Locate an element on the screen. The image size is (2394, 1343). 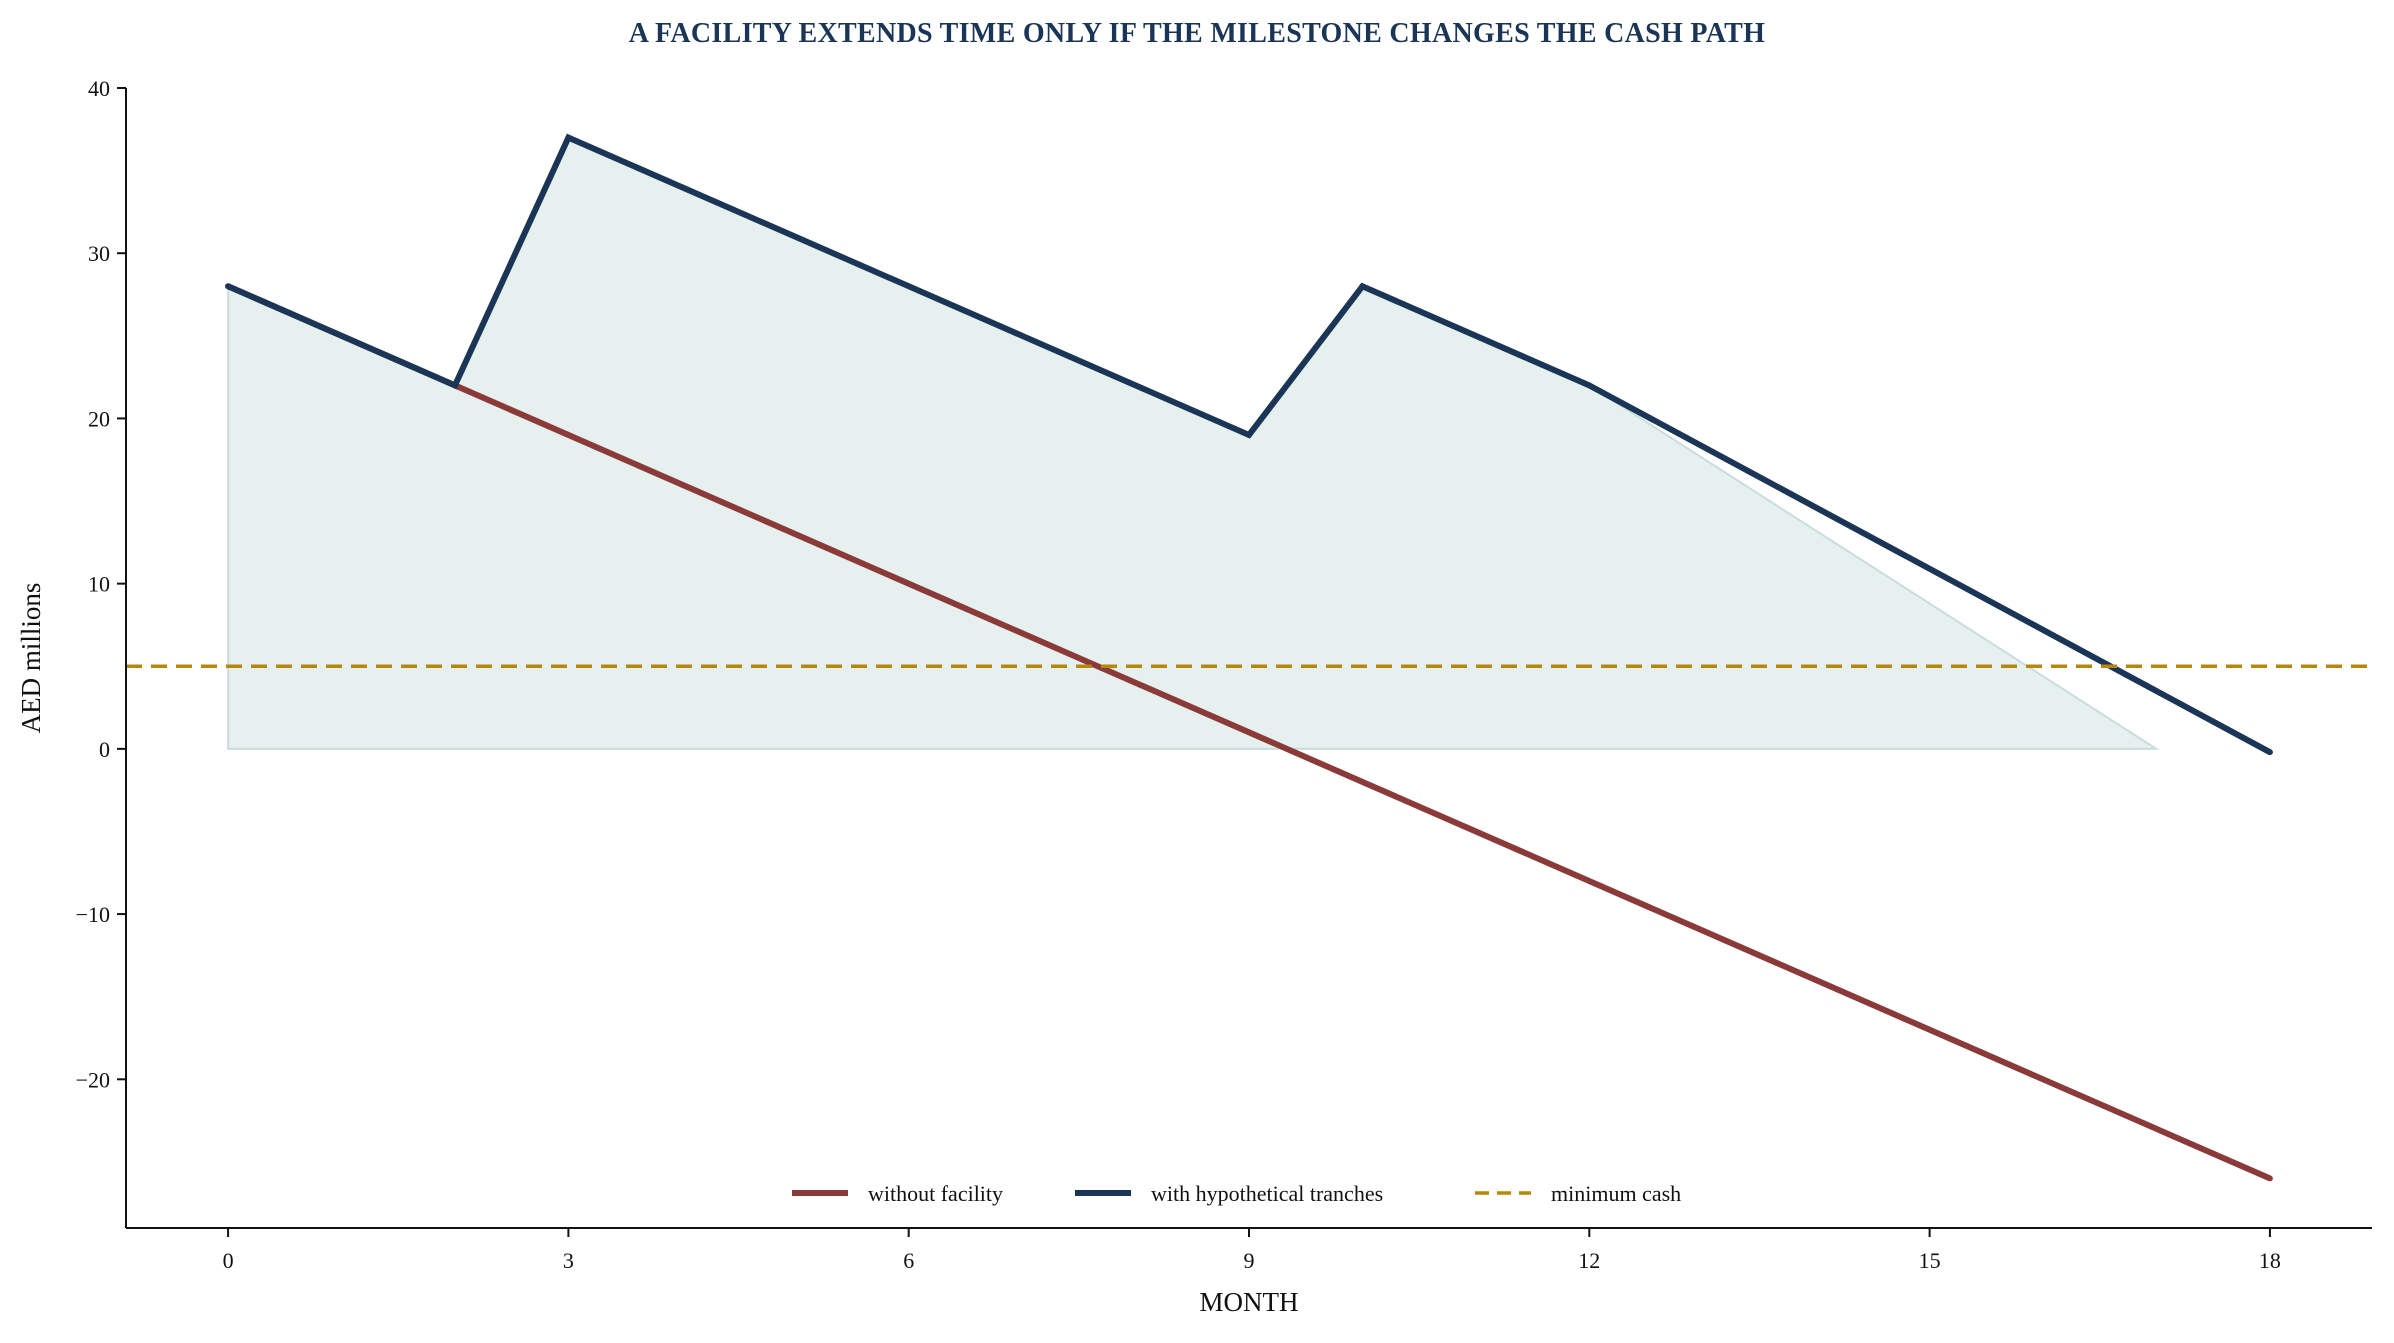
y-tick-label: 30 is located at coordinates (99, 253).